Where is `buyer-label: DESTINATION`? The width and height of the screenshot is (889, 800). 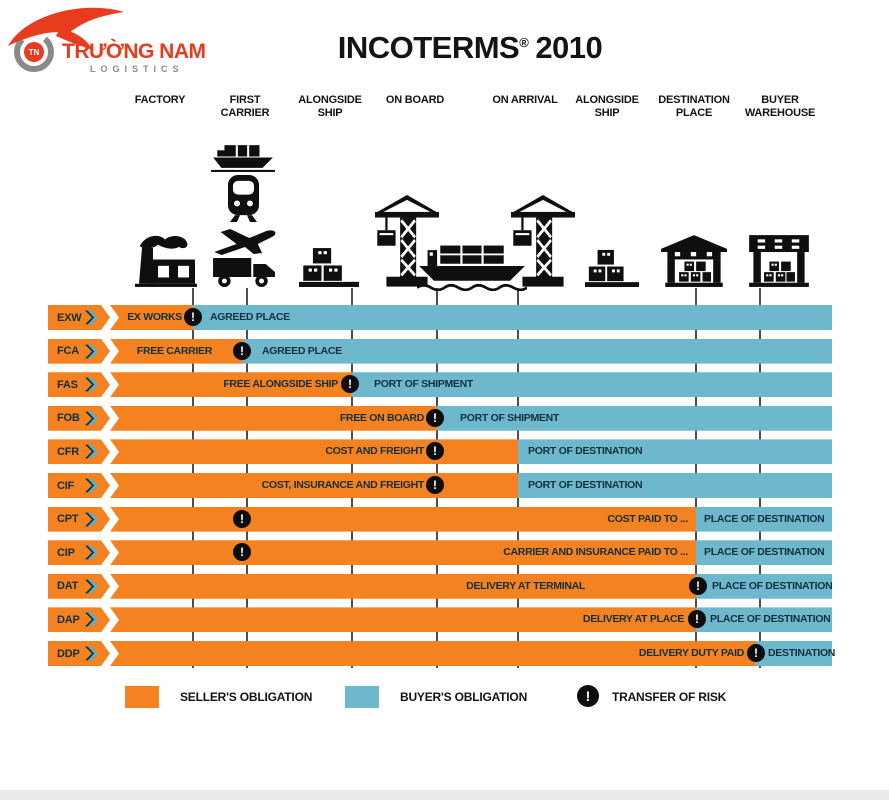
buyer-label: DESTINATION is located at coordinates (802, 653).